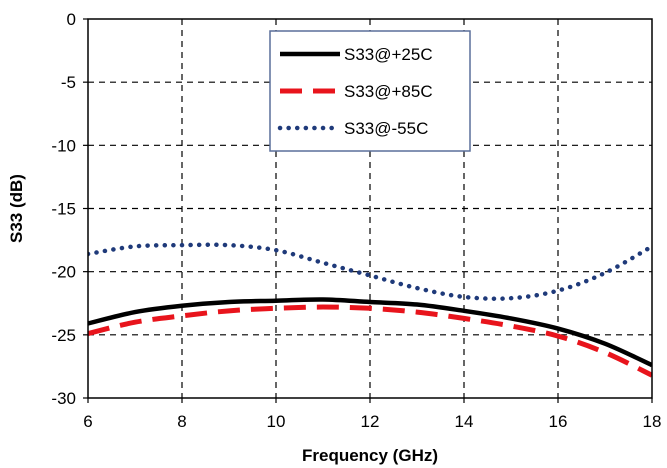  I want to click on legend-label-3: S33@-55C, so click(386, 128).